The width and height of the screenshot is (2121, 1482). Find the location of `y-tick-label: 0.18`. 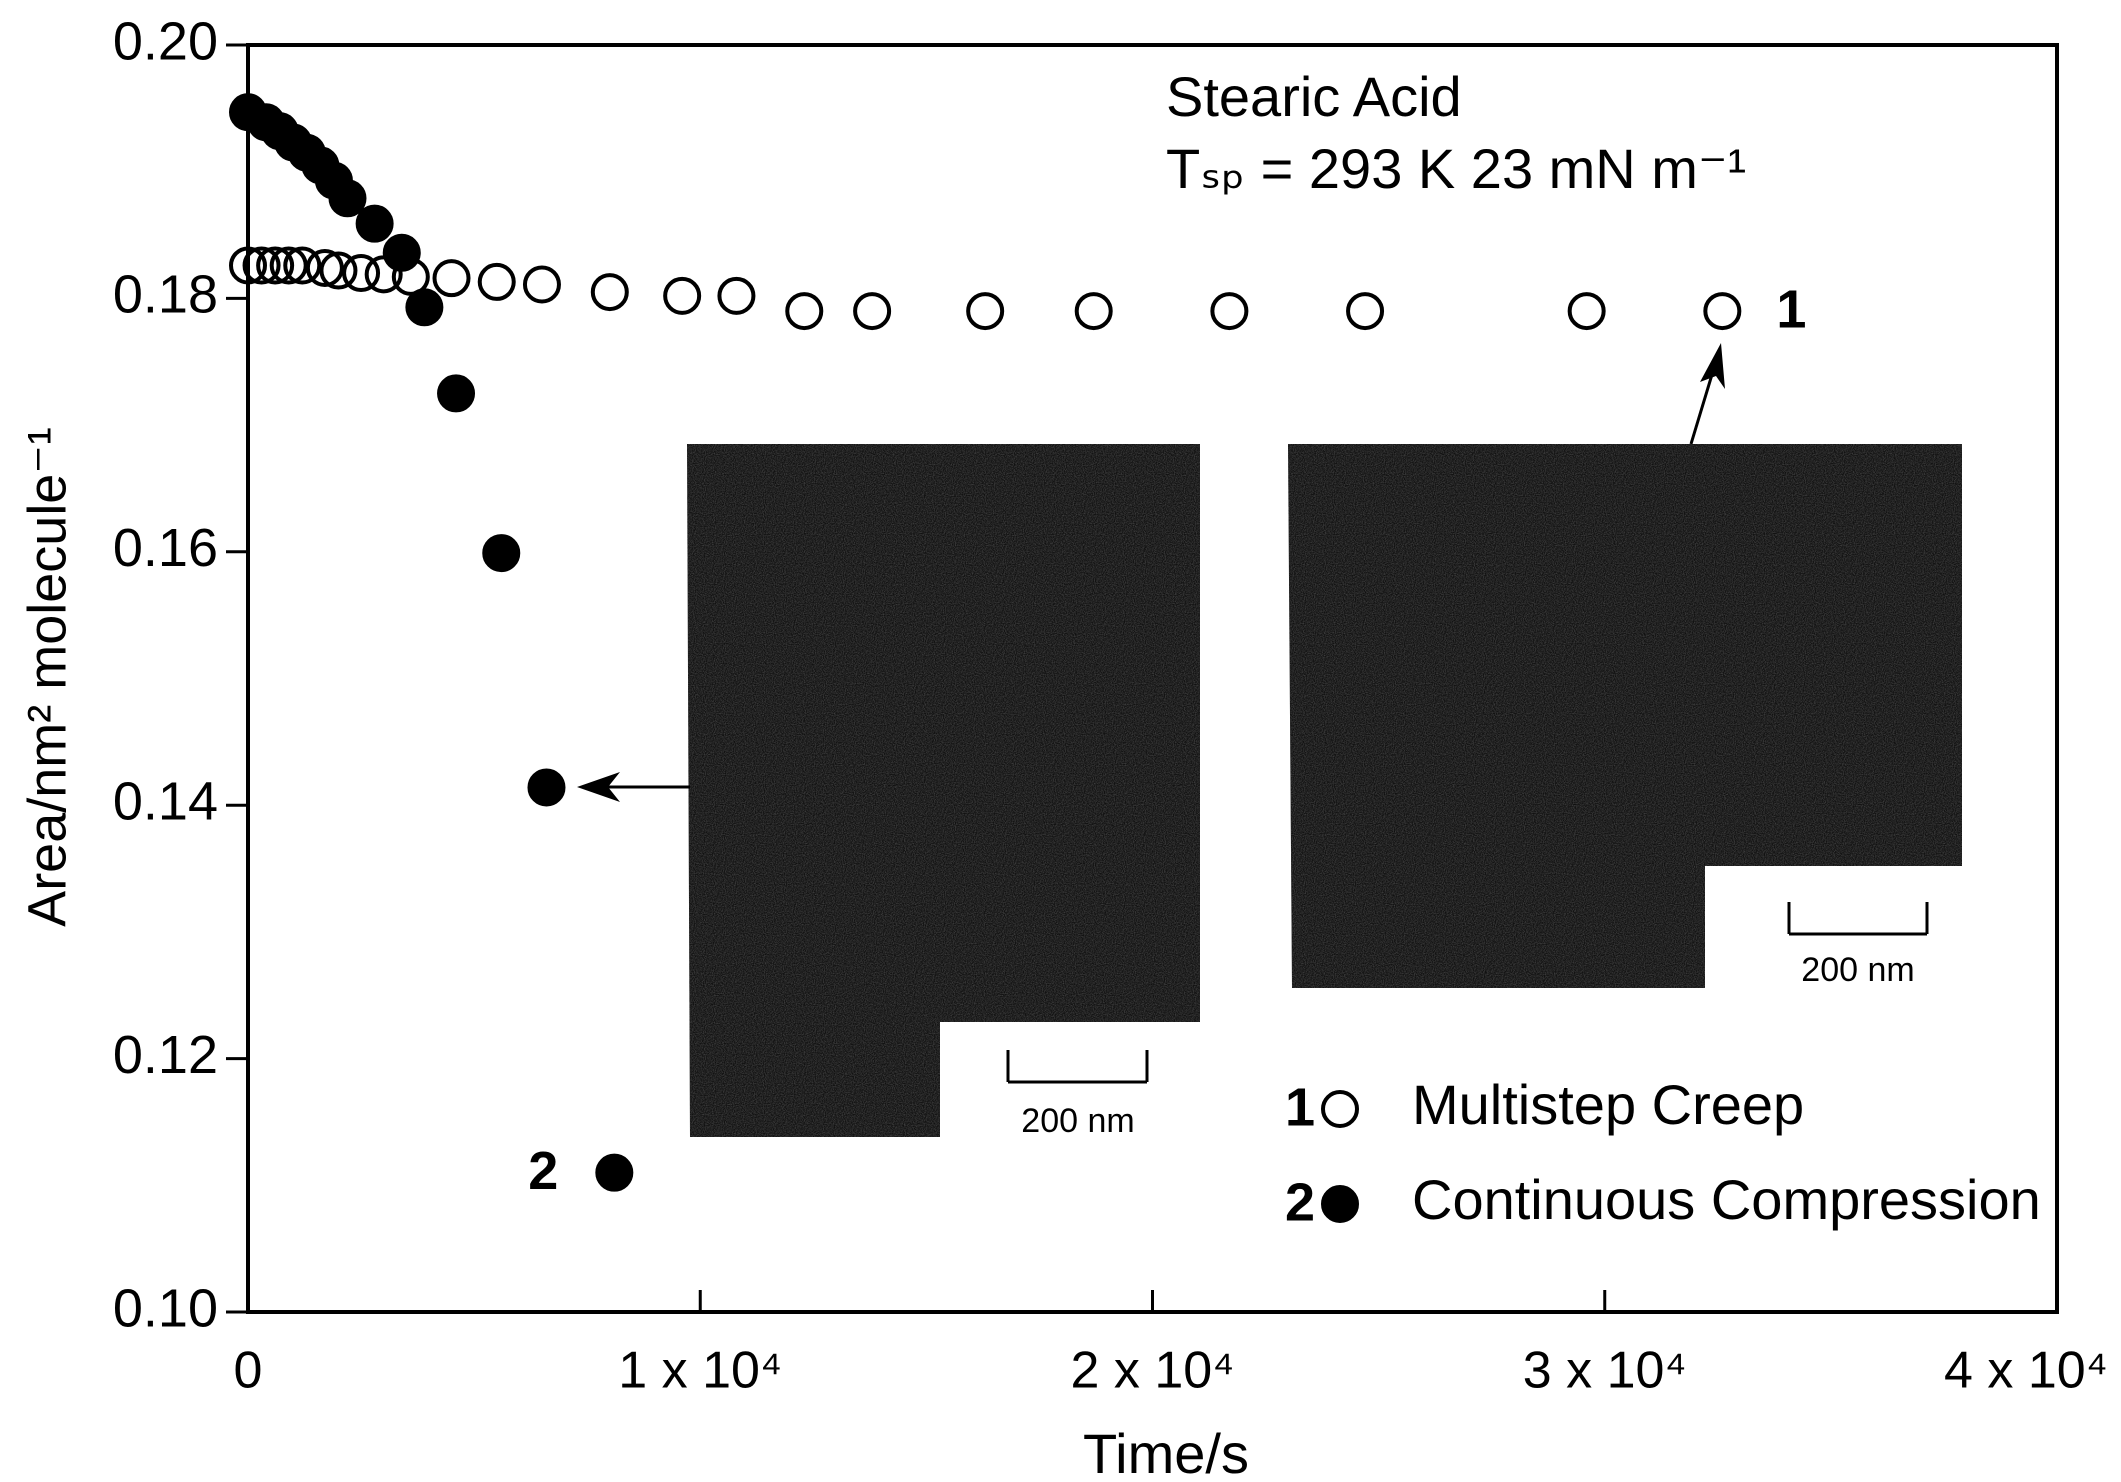

y-tick-label: 0.18 is located at coordinates (165, 295).